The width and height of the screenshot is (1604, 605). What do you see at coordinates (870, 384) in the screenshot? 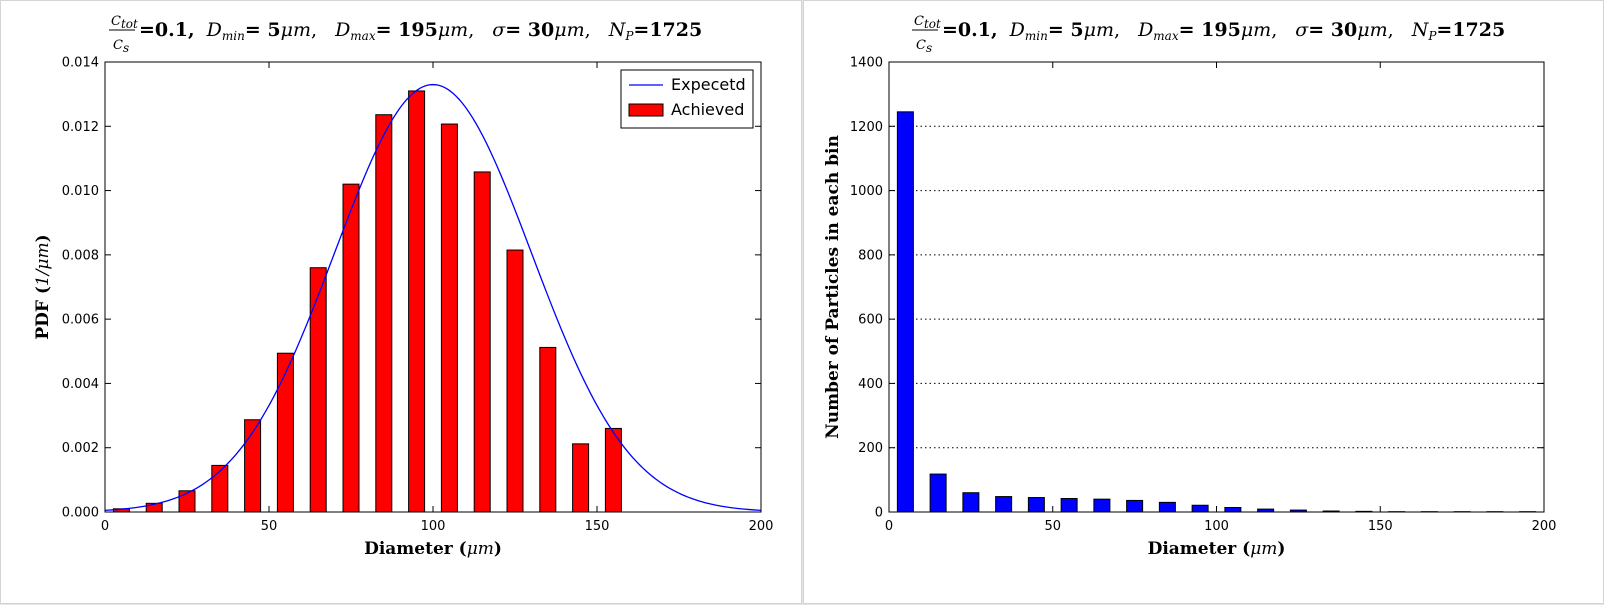
I see `y-tick-label: 400` at bounding box center [870, 384].